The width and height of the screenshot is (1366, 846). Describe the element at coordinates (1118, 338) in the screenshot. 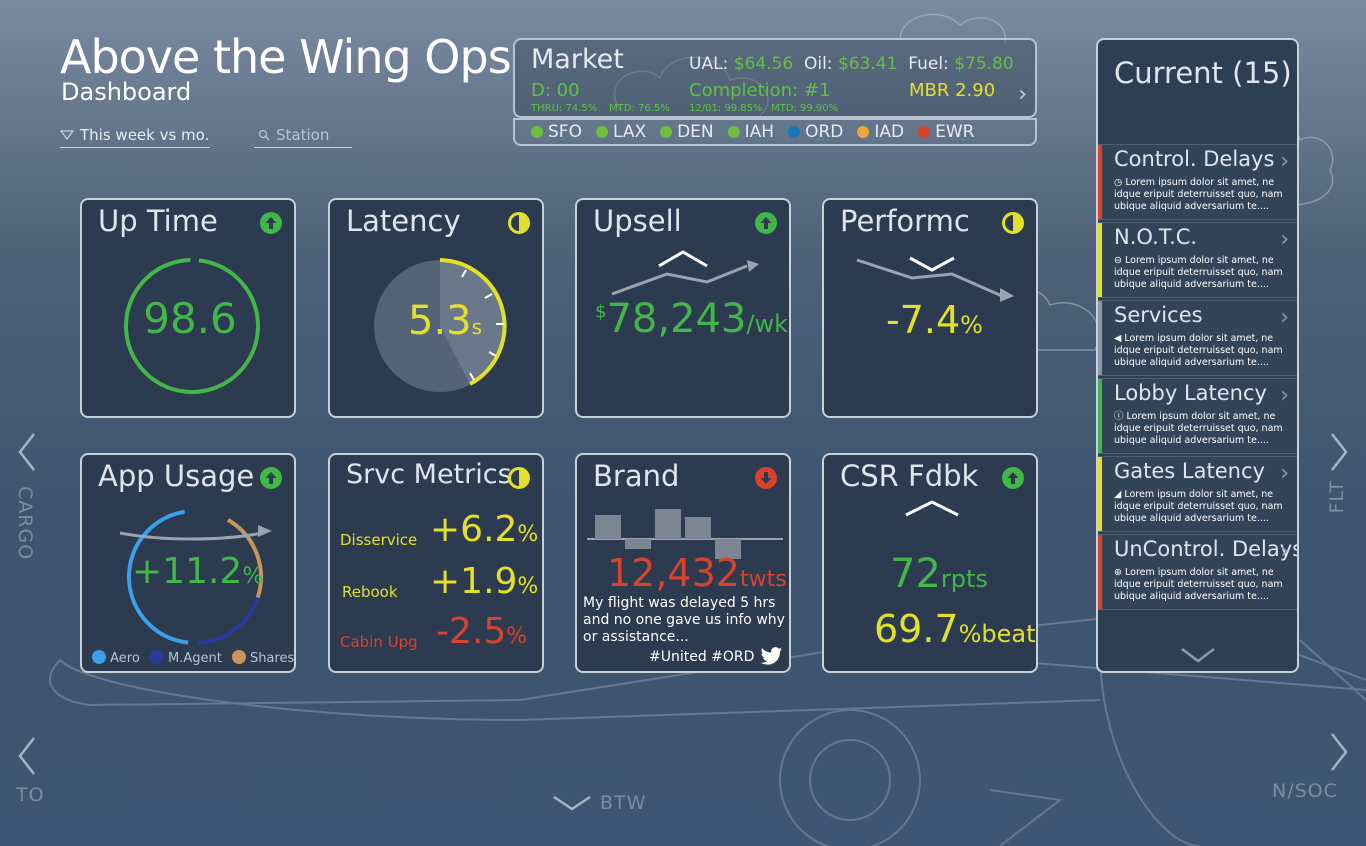

I see `megaphone-icon: ◀` at that location.